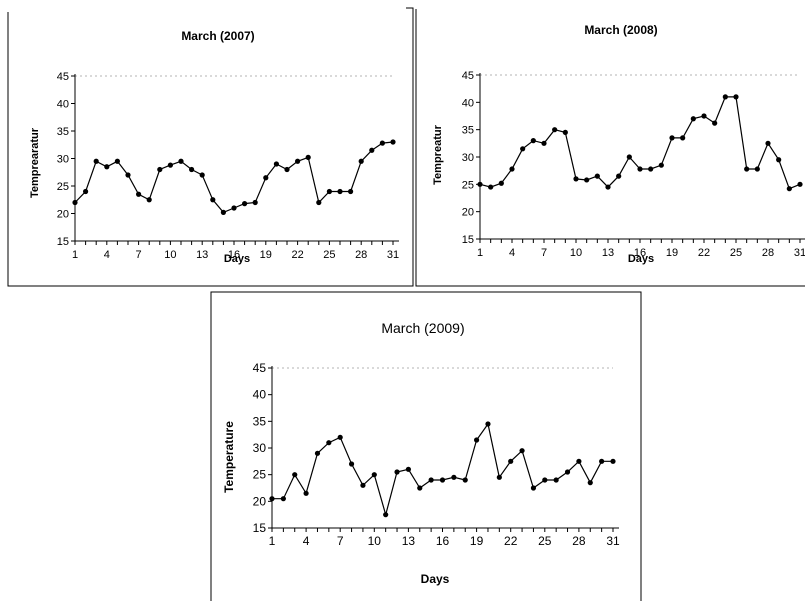  What do you see at coordinates (217, 36) in the screenshot?
I see `chart-title: March (2007)` at bounding box center [217, 36].